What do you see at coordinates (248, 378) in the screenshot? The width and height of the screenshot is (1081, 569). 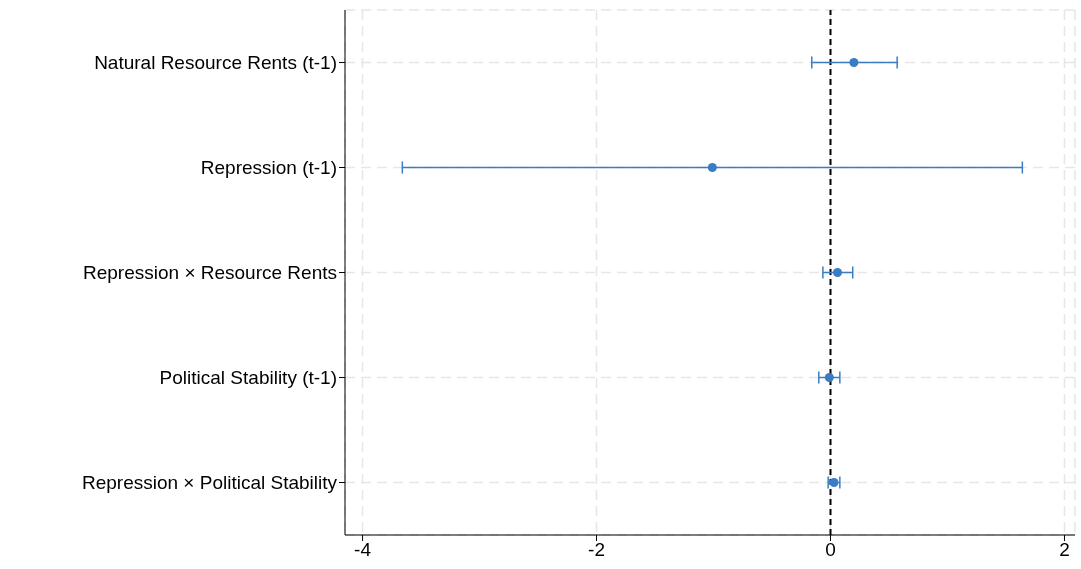 I see `y-tick-label: Political Stability (t-1)` at bounding box center [248, 378].